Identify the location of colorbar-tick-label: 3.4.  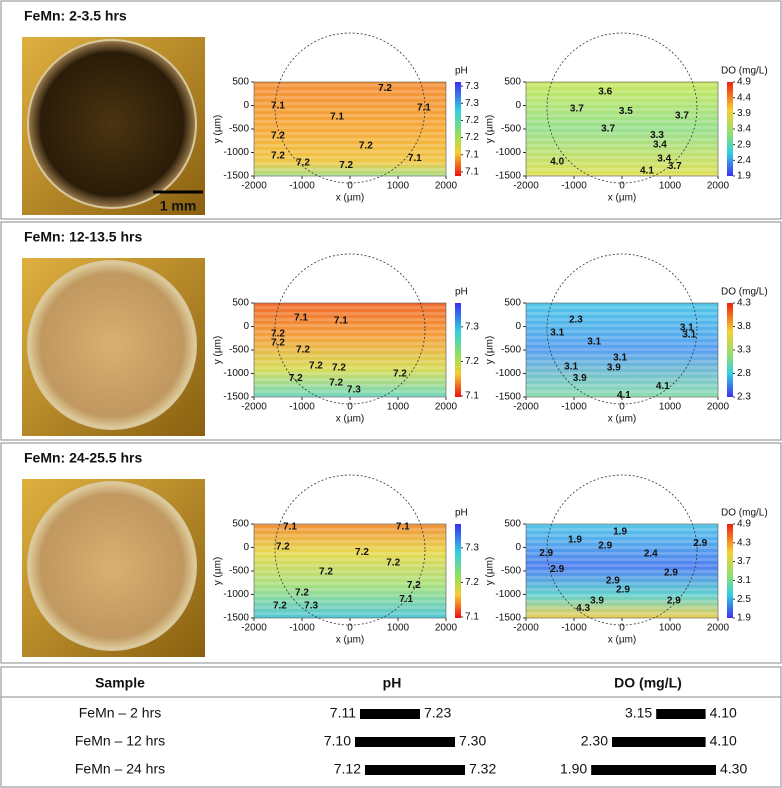
(744, 129).